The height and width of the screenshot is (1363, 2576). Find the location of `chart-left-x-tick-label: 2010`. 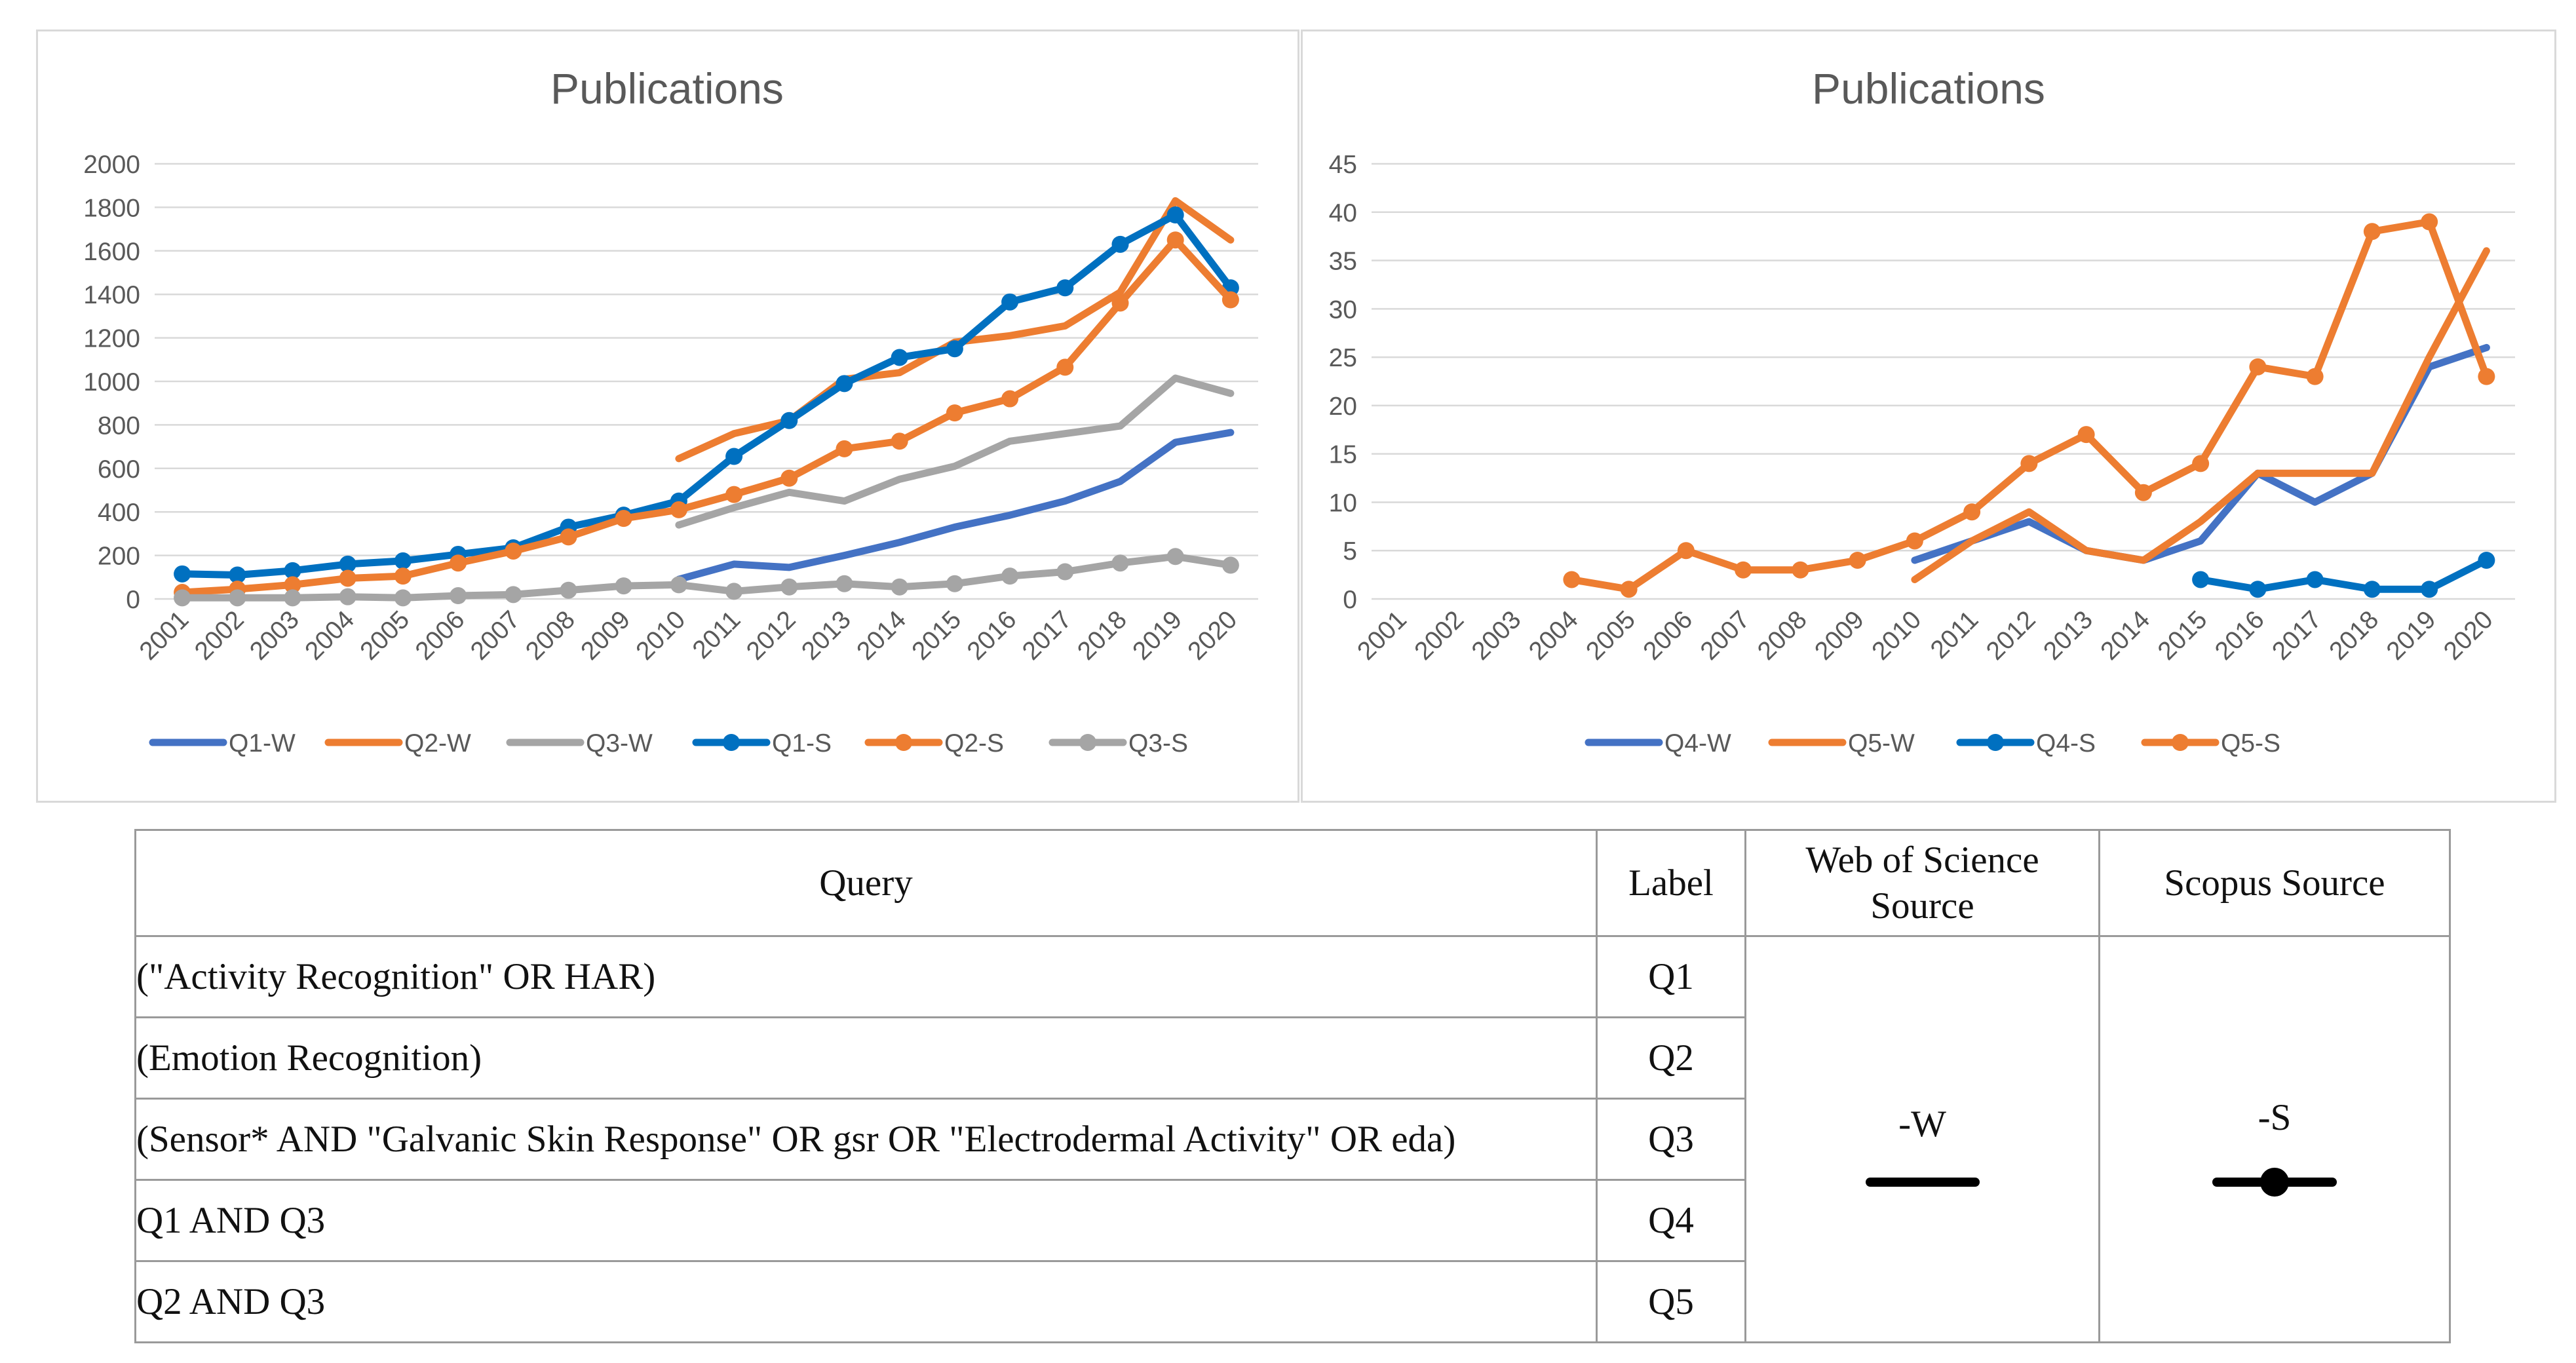

chart-left-x-tick-label: 2010 is located at coordinates (661, 635).